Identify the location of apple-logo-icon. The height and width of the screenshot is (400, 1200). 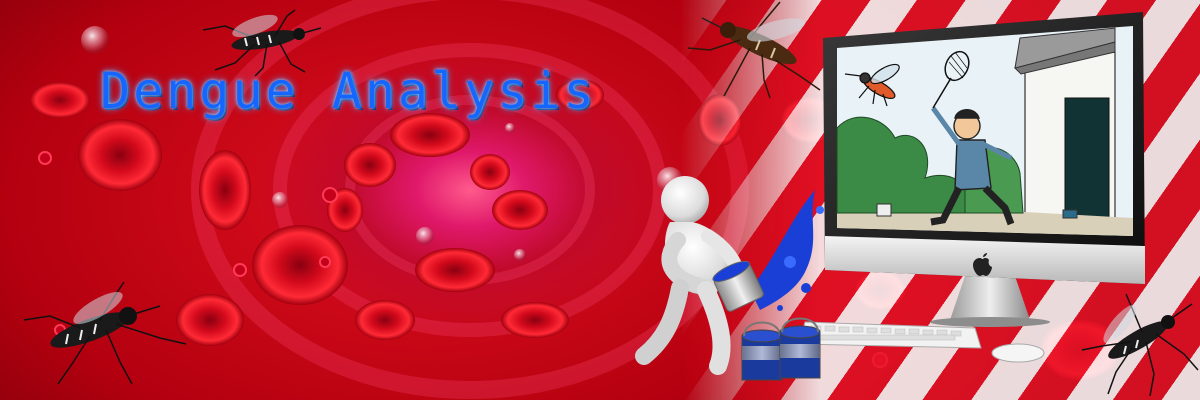
(982, 264).